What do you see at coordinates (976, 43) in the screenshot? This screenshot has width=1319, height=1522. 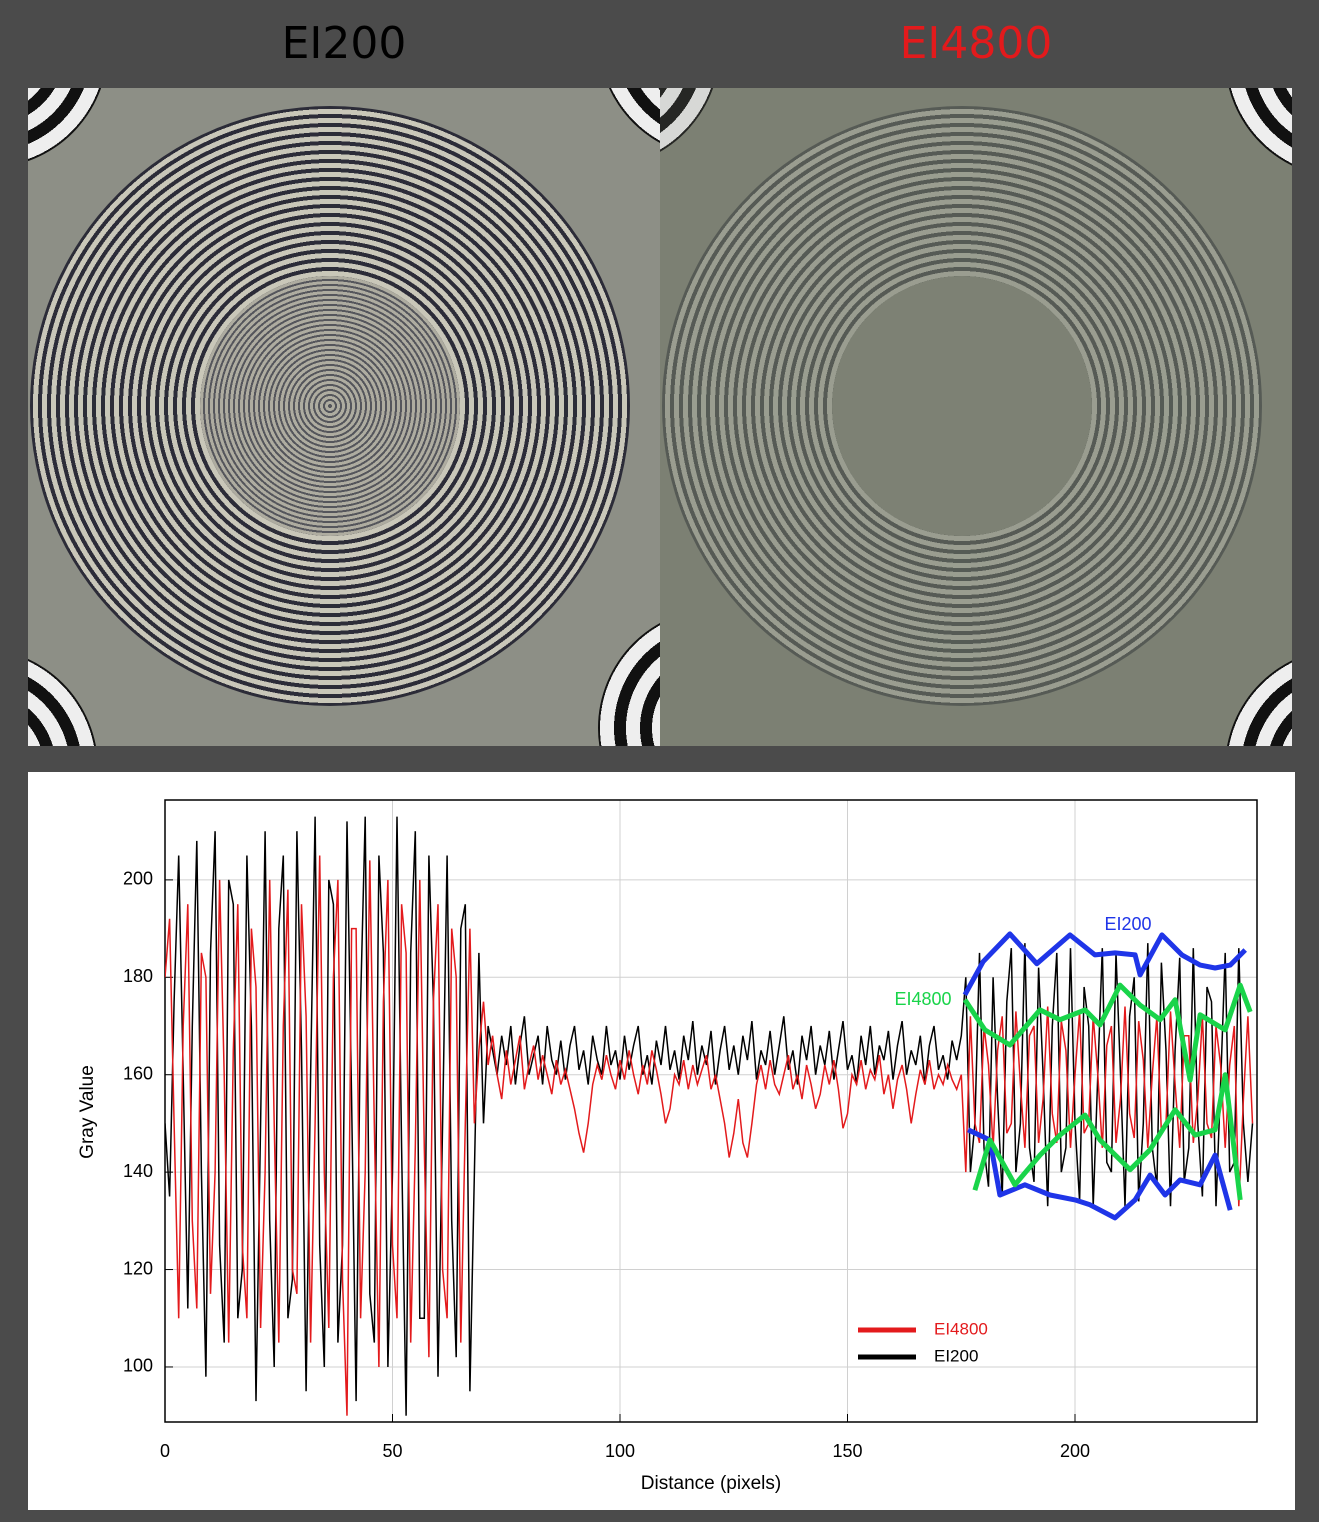 I see `panel-label: EI4800` at bounding box center [976, 43].